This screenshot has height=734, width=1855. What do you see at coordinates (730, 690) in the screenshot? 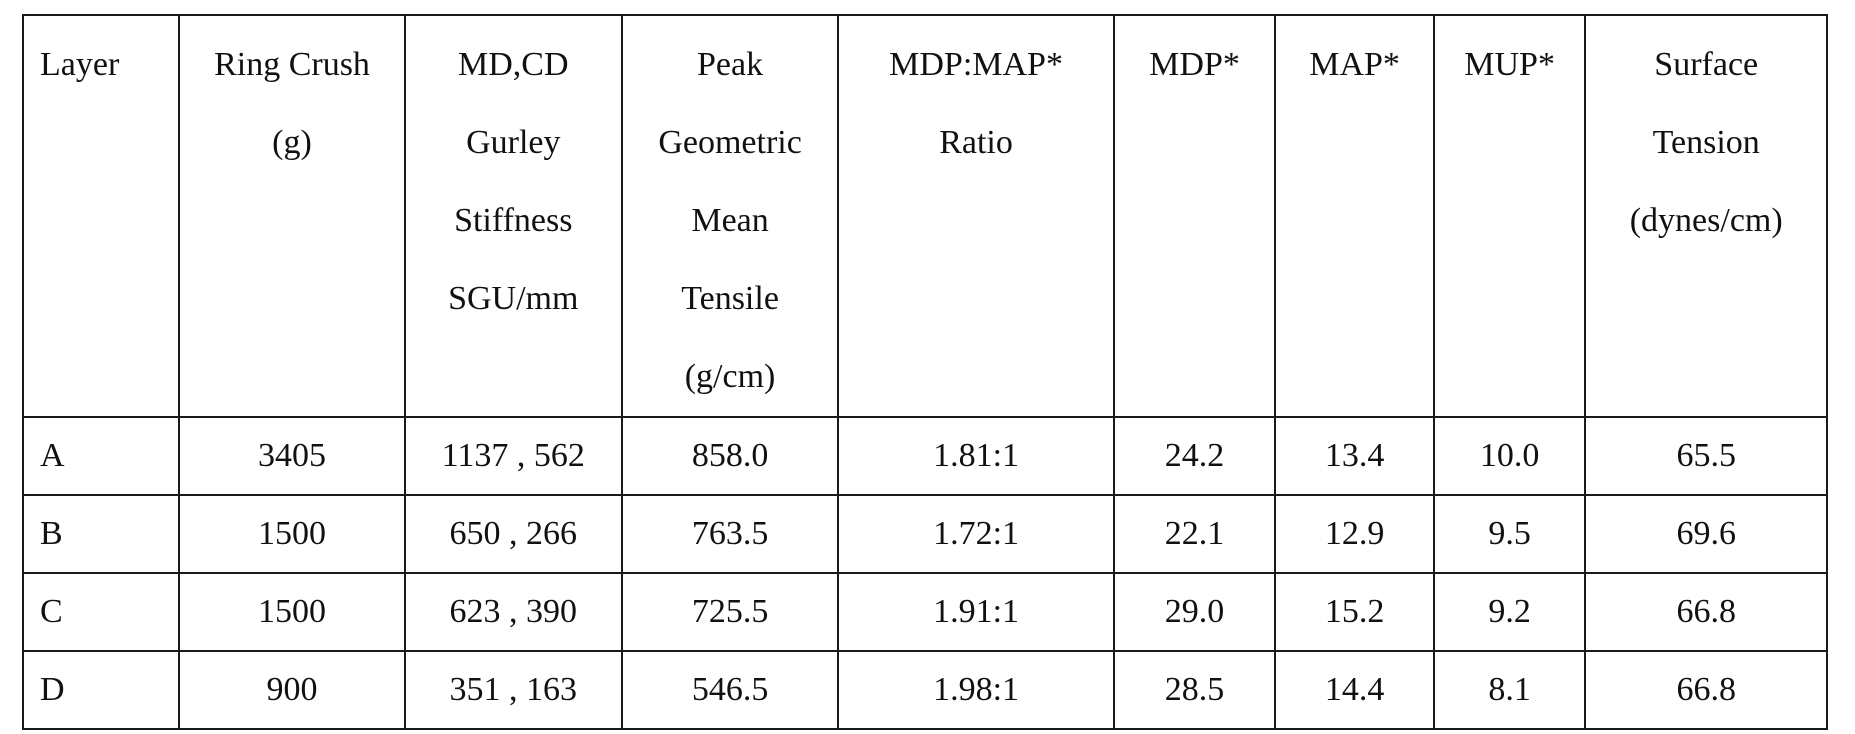
I see `cell-peak-gmt: 546.5` at bounding box center [730, 690].